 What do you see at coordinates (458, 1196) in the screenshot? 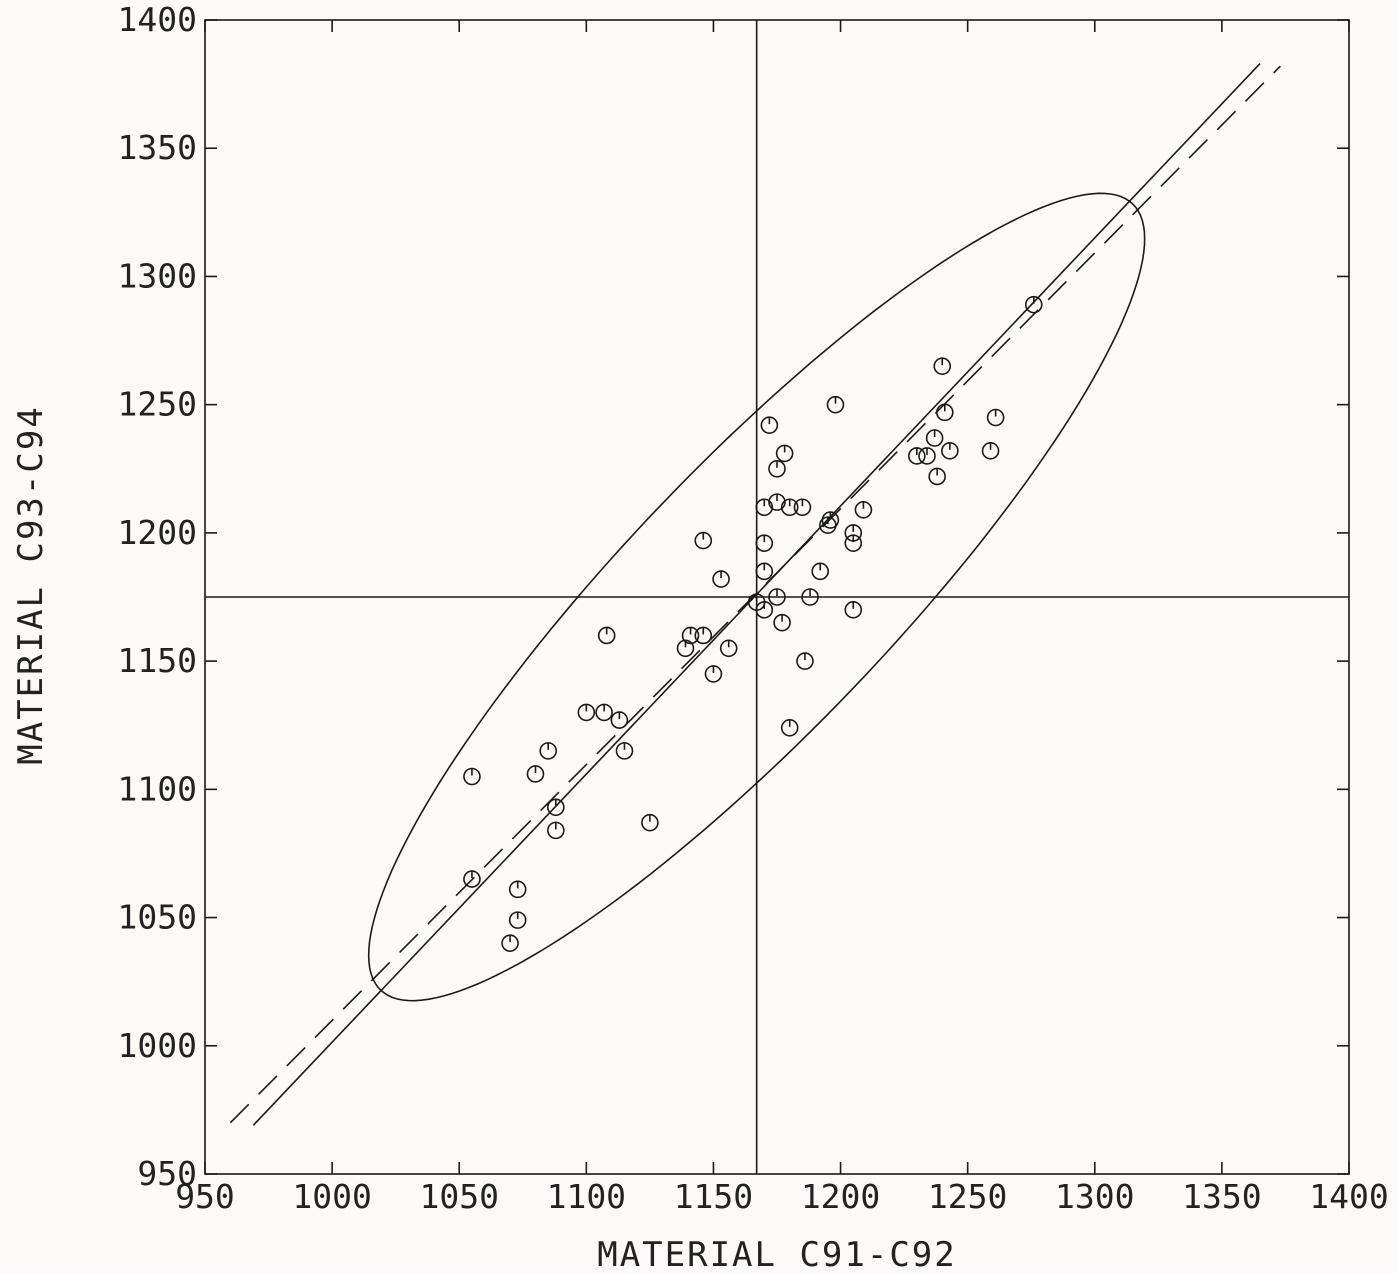
I see `x-tick-label: 1050` at bounding box center [458, 1196].